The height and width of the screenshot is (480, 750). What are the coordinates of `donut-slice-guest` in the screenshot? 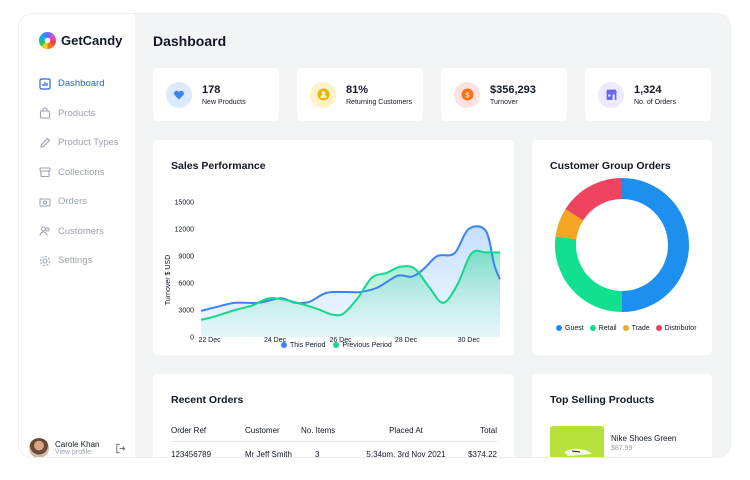 It's located at (655, 245).